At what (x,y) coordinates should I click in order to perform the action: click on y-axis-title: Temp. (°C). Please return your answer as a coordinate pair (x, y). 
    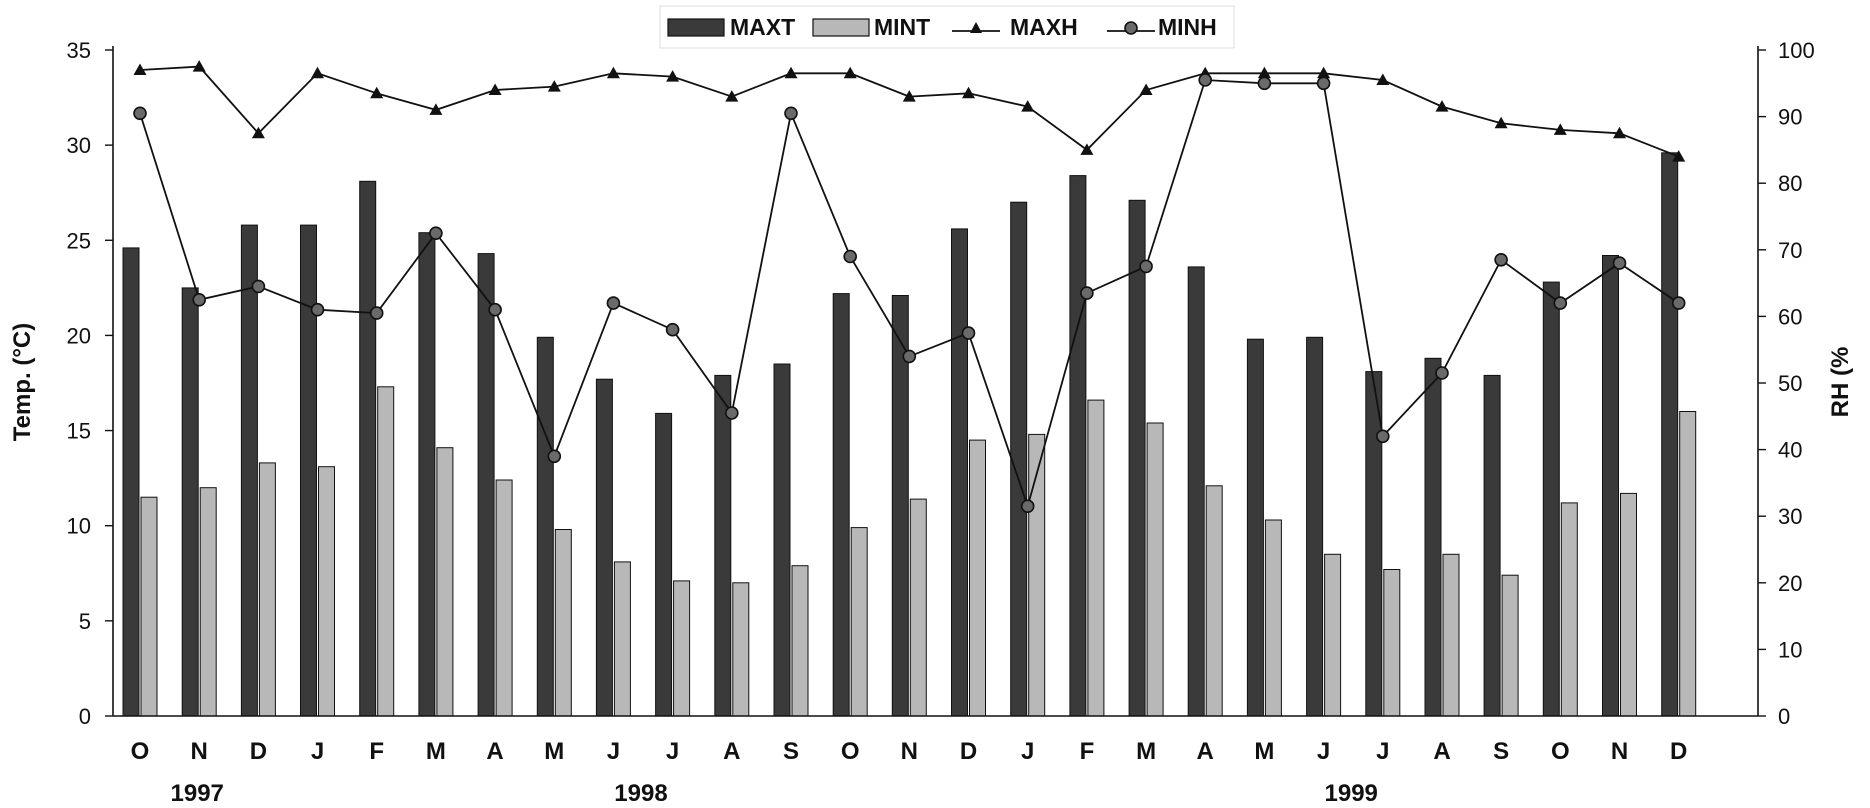
    Looking at the image, I should click on (22, 382).